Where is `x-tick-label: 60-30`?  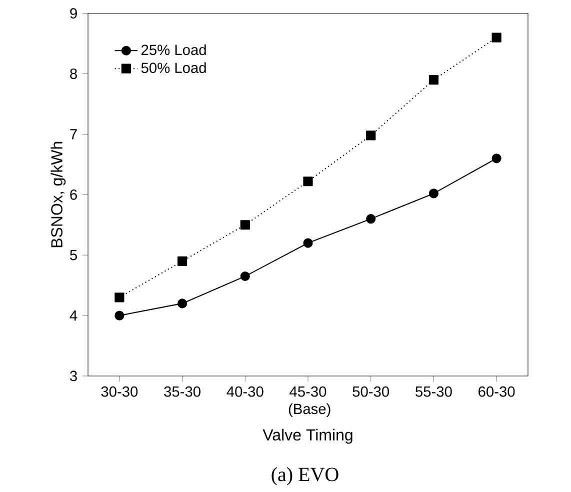
x-tick-label: 60-30 is located at coordinates (496, 391).